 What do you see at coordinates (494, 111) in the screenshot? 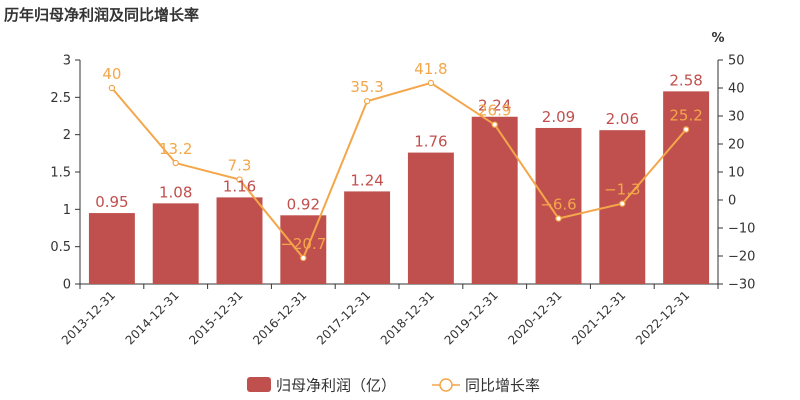
I see `growth-rate-label: 26.9` at bounding box center [494, 111].